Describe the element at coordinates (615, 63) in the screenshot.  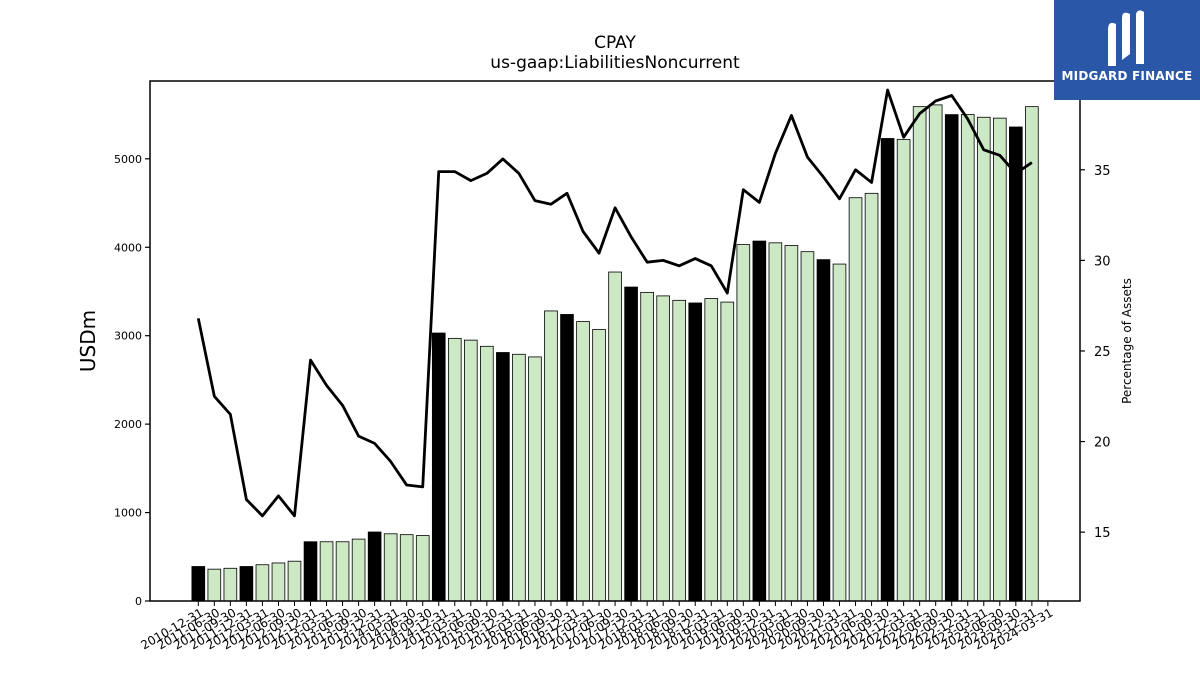
I see `chart-subtitle: us-gaap:LiabilitiesNoncurrent` at that location.